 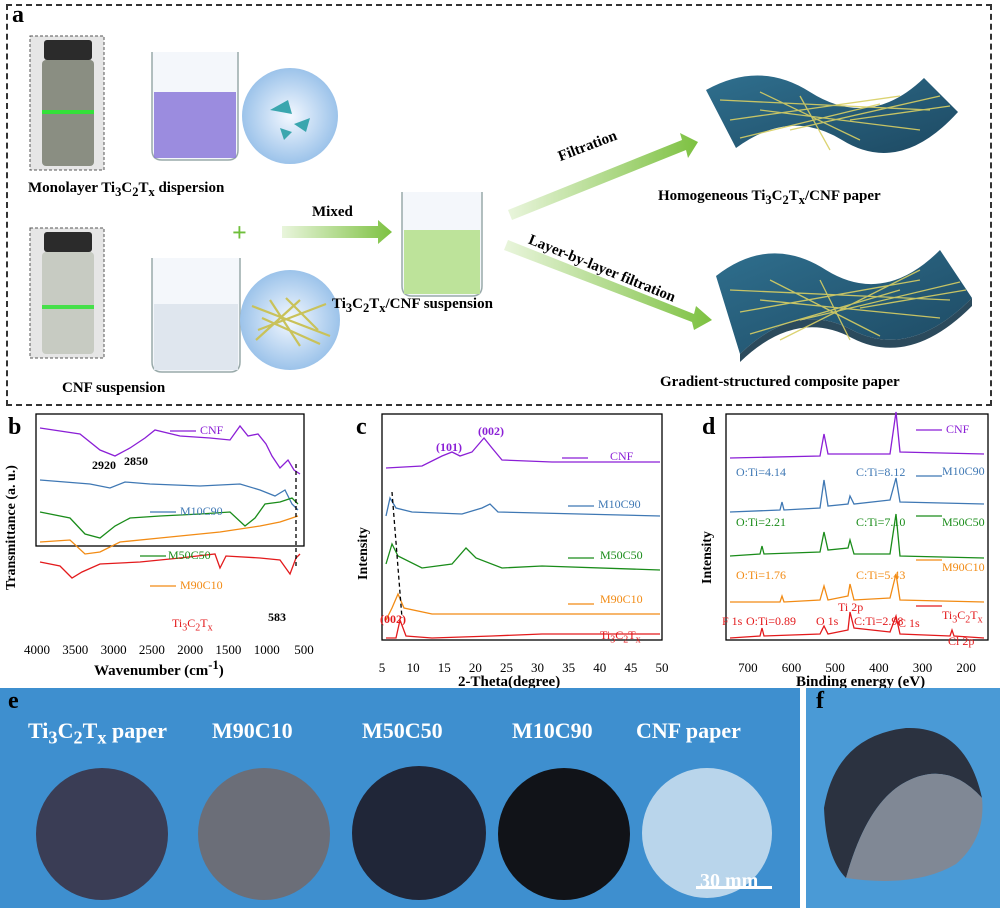 What do you see at coordinates (337, 232) in the screenshot?
I see `mixed-arrow` at bounding box center [337, 232].